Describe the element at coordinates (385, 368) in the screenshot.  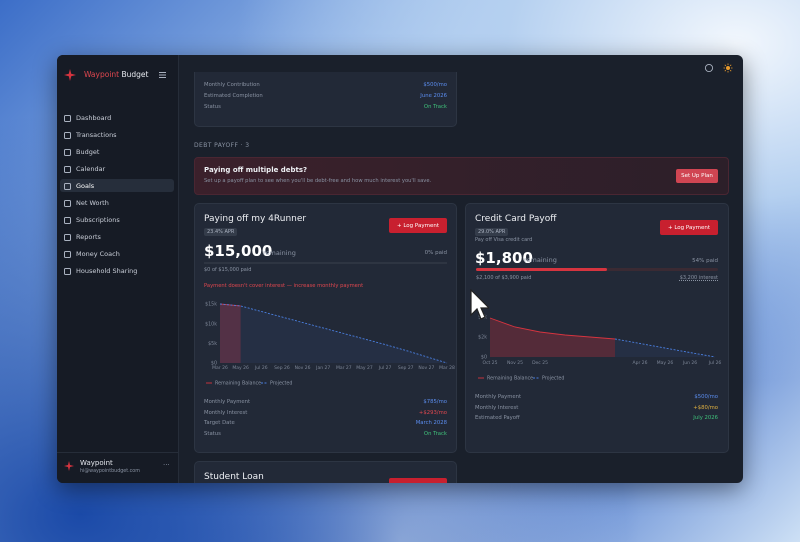
I see `x-tick-label: Jul 27` at that location.